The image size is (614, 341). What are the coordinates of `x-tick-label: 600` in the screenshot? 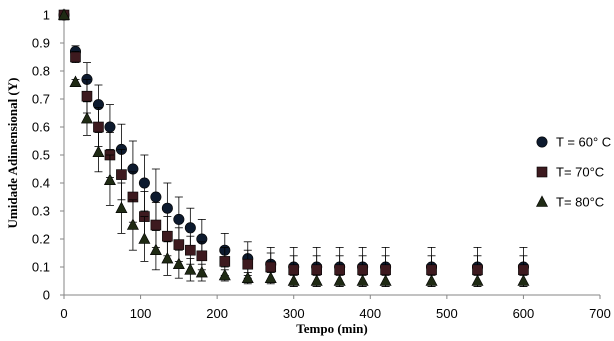 It's located at (524, 313).